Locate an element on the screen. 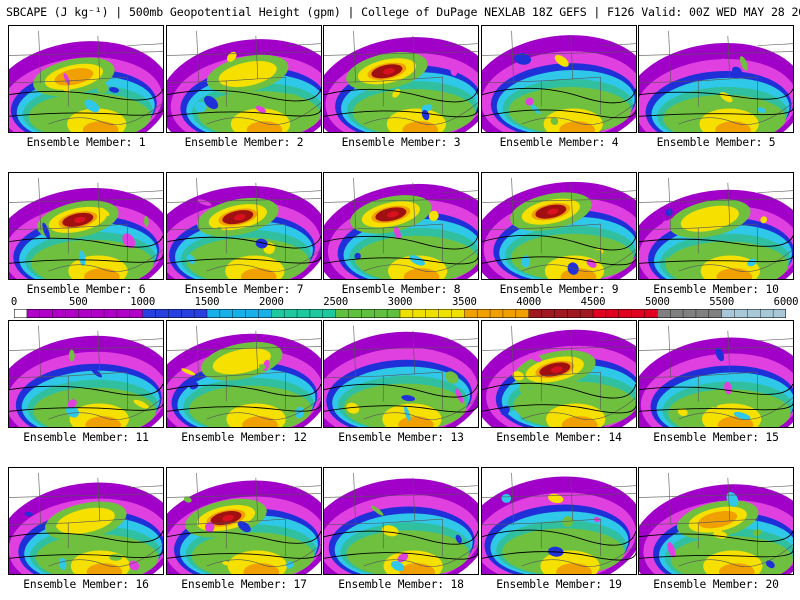 This screenshot has height=600, width=800. colorbar-tick-label: 500 is located at coordinates (78, 302).